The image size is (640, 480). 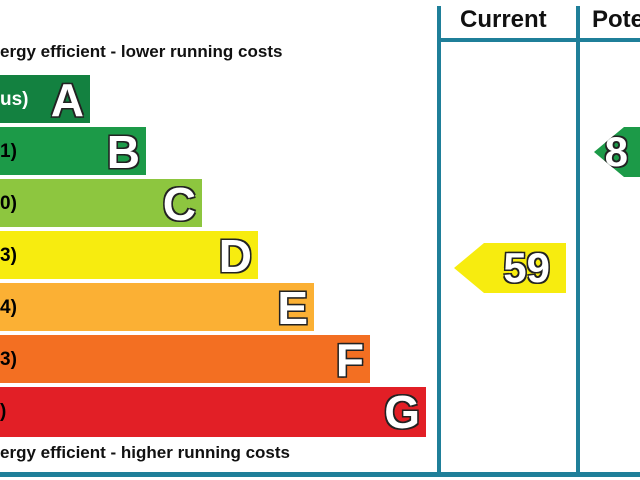 What do you see at coordinates (3, 411) in the screenshot?
I see `band-g-range: )` at bounding box center [3, 411].